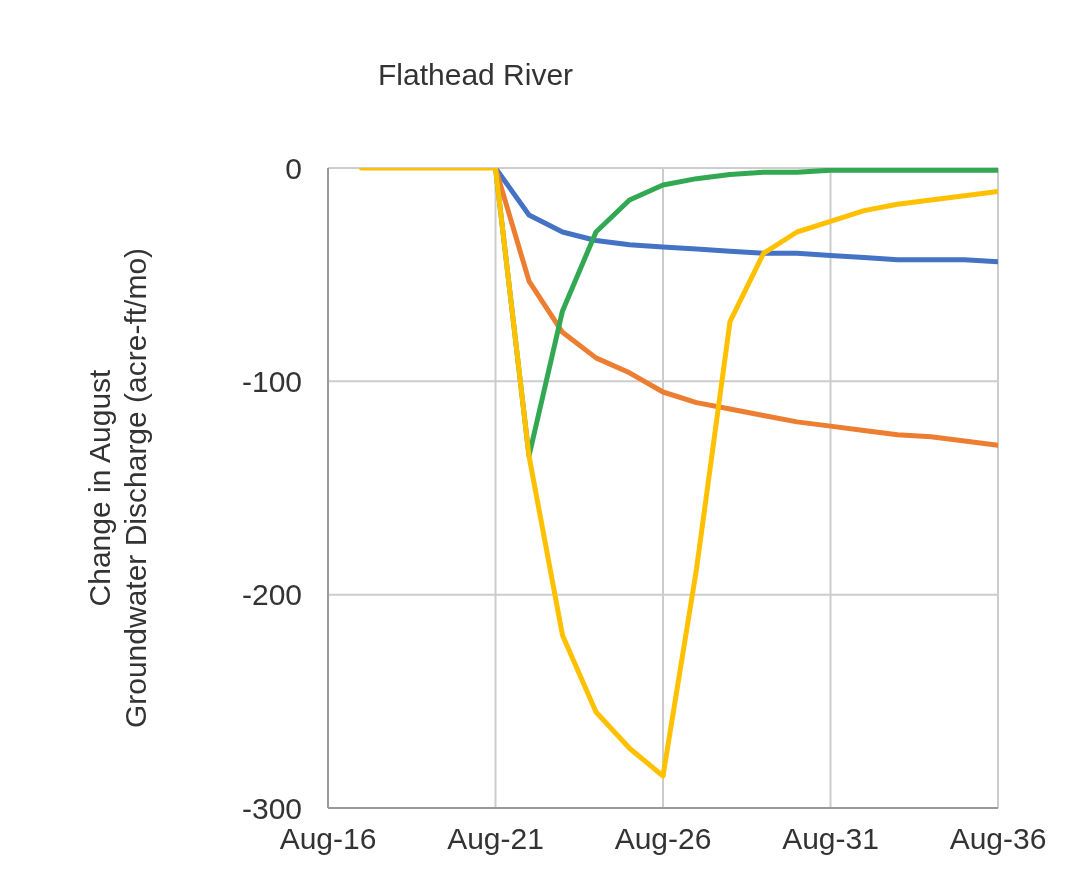 This screenshot has width=1086, height=886. I want to click on y-tick-label: -300, so click(271, 808).